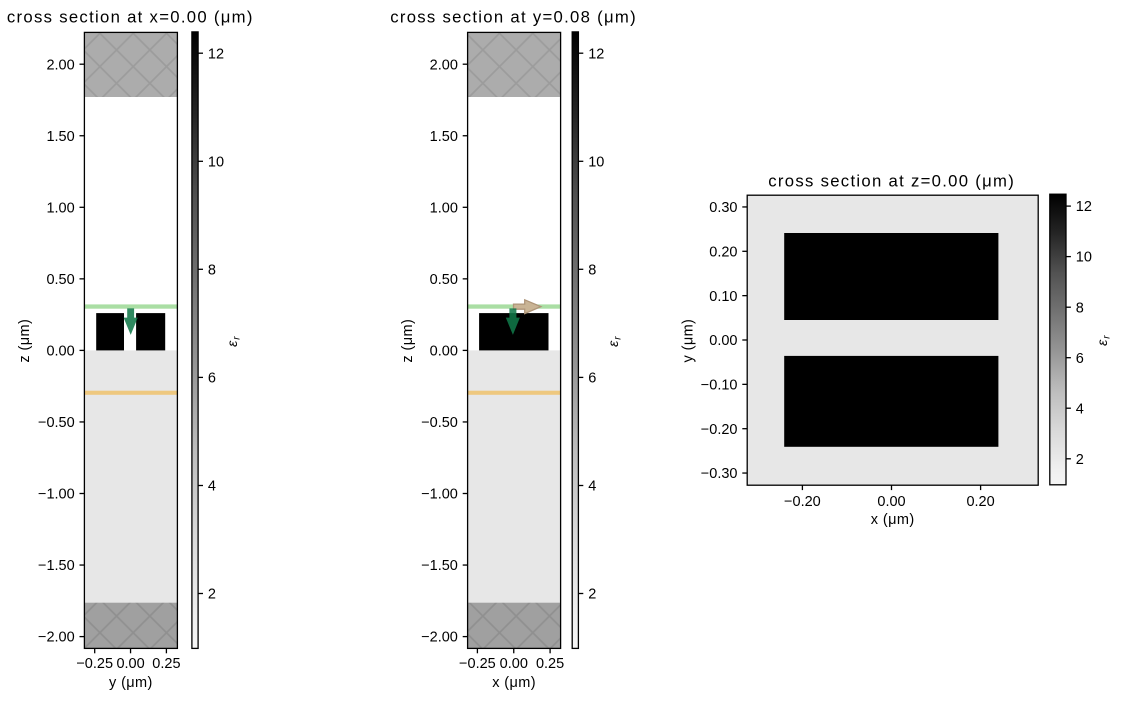 Image resolution: width=1123 pixels, height=706 pixels. I want to click on svg-text: −0.30, so click(719, 474).